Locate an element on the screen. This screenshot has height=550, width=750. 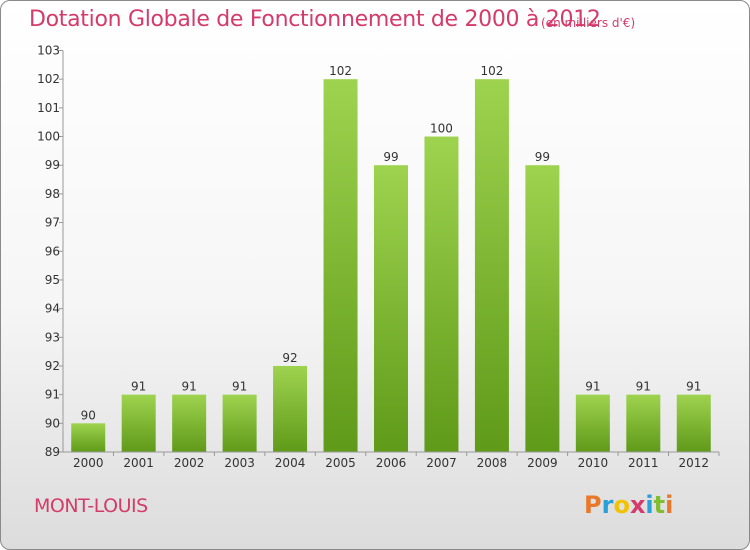
y-tick-label: 90 is located at coordinates (52, 423).